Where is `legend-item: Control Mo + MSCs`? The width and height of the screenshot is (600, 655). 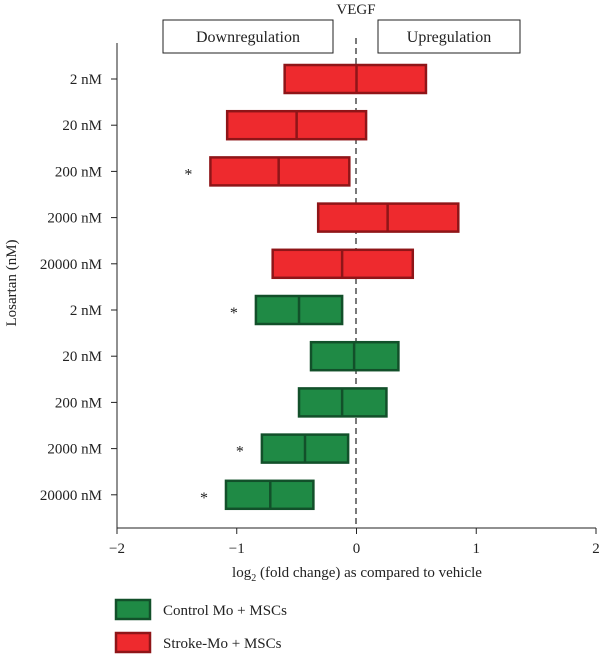
legend-item: Control Mo + MSCs is located at coordinates (200, 609).